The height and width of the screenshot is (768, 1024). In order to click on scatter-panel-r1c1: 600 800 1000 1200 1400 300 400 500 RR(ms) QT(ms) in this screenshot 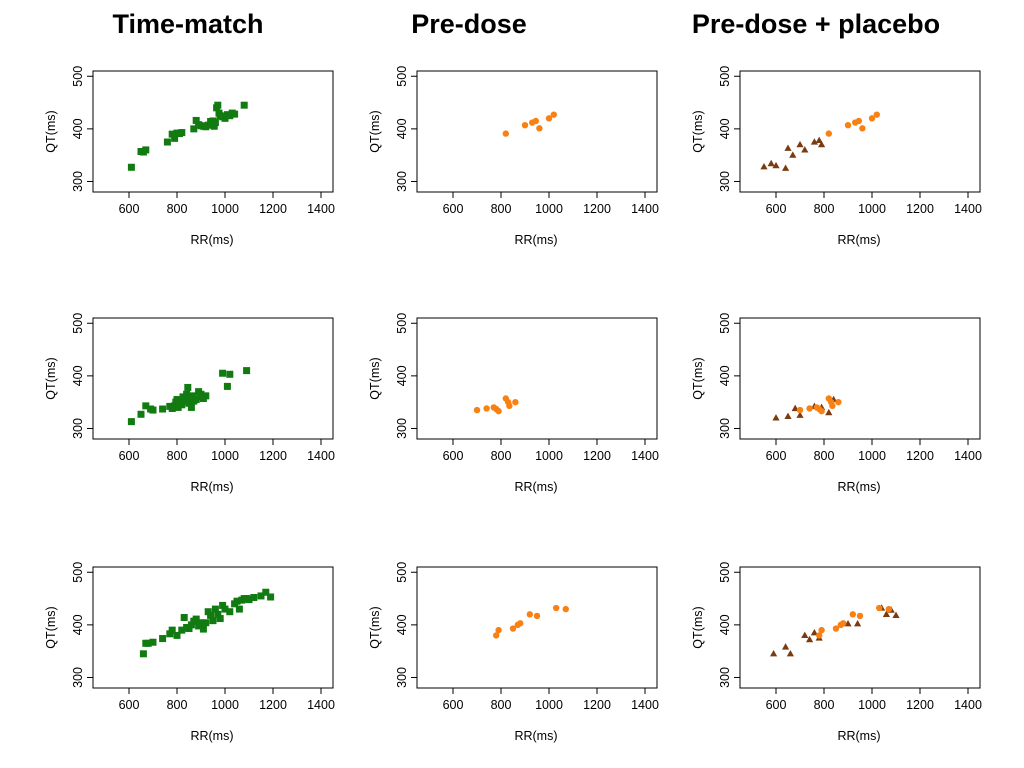, I will do `click(189, 156)`.